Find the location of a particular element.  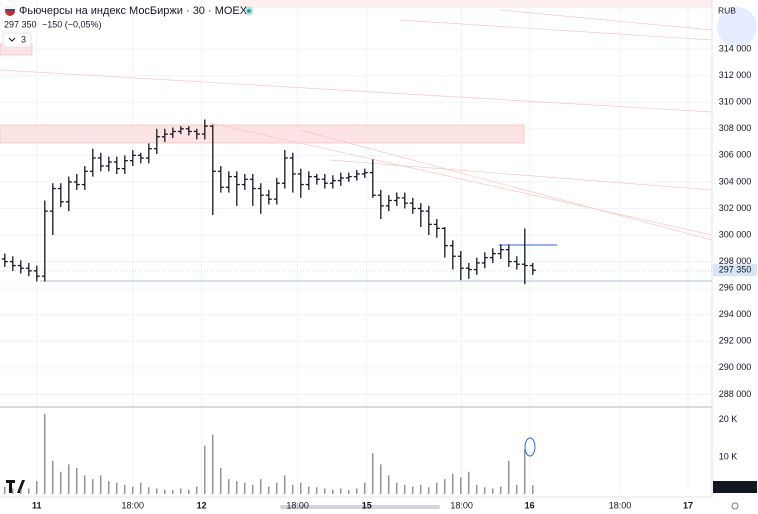

symbol-title: Фьючерсы на индекс МосБиржи · 30 · MOEX is located at coordinates (133, 11).